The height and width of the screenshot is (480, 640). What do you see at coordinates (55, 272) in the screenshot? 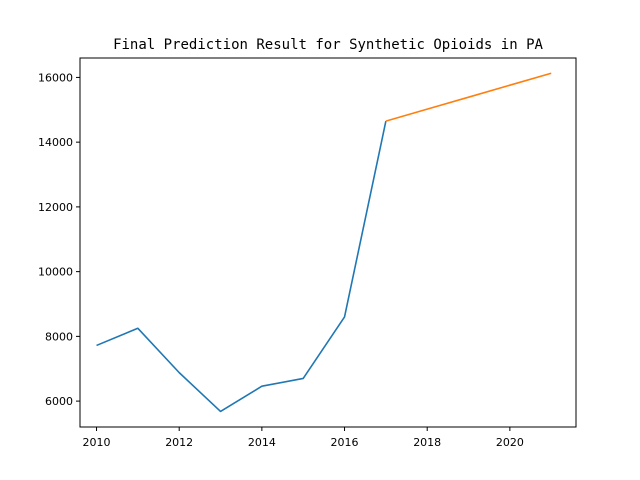
I see `y-tick-label: 10000` at bounding box center [55, 272].